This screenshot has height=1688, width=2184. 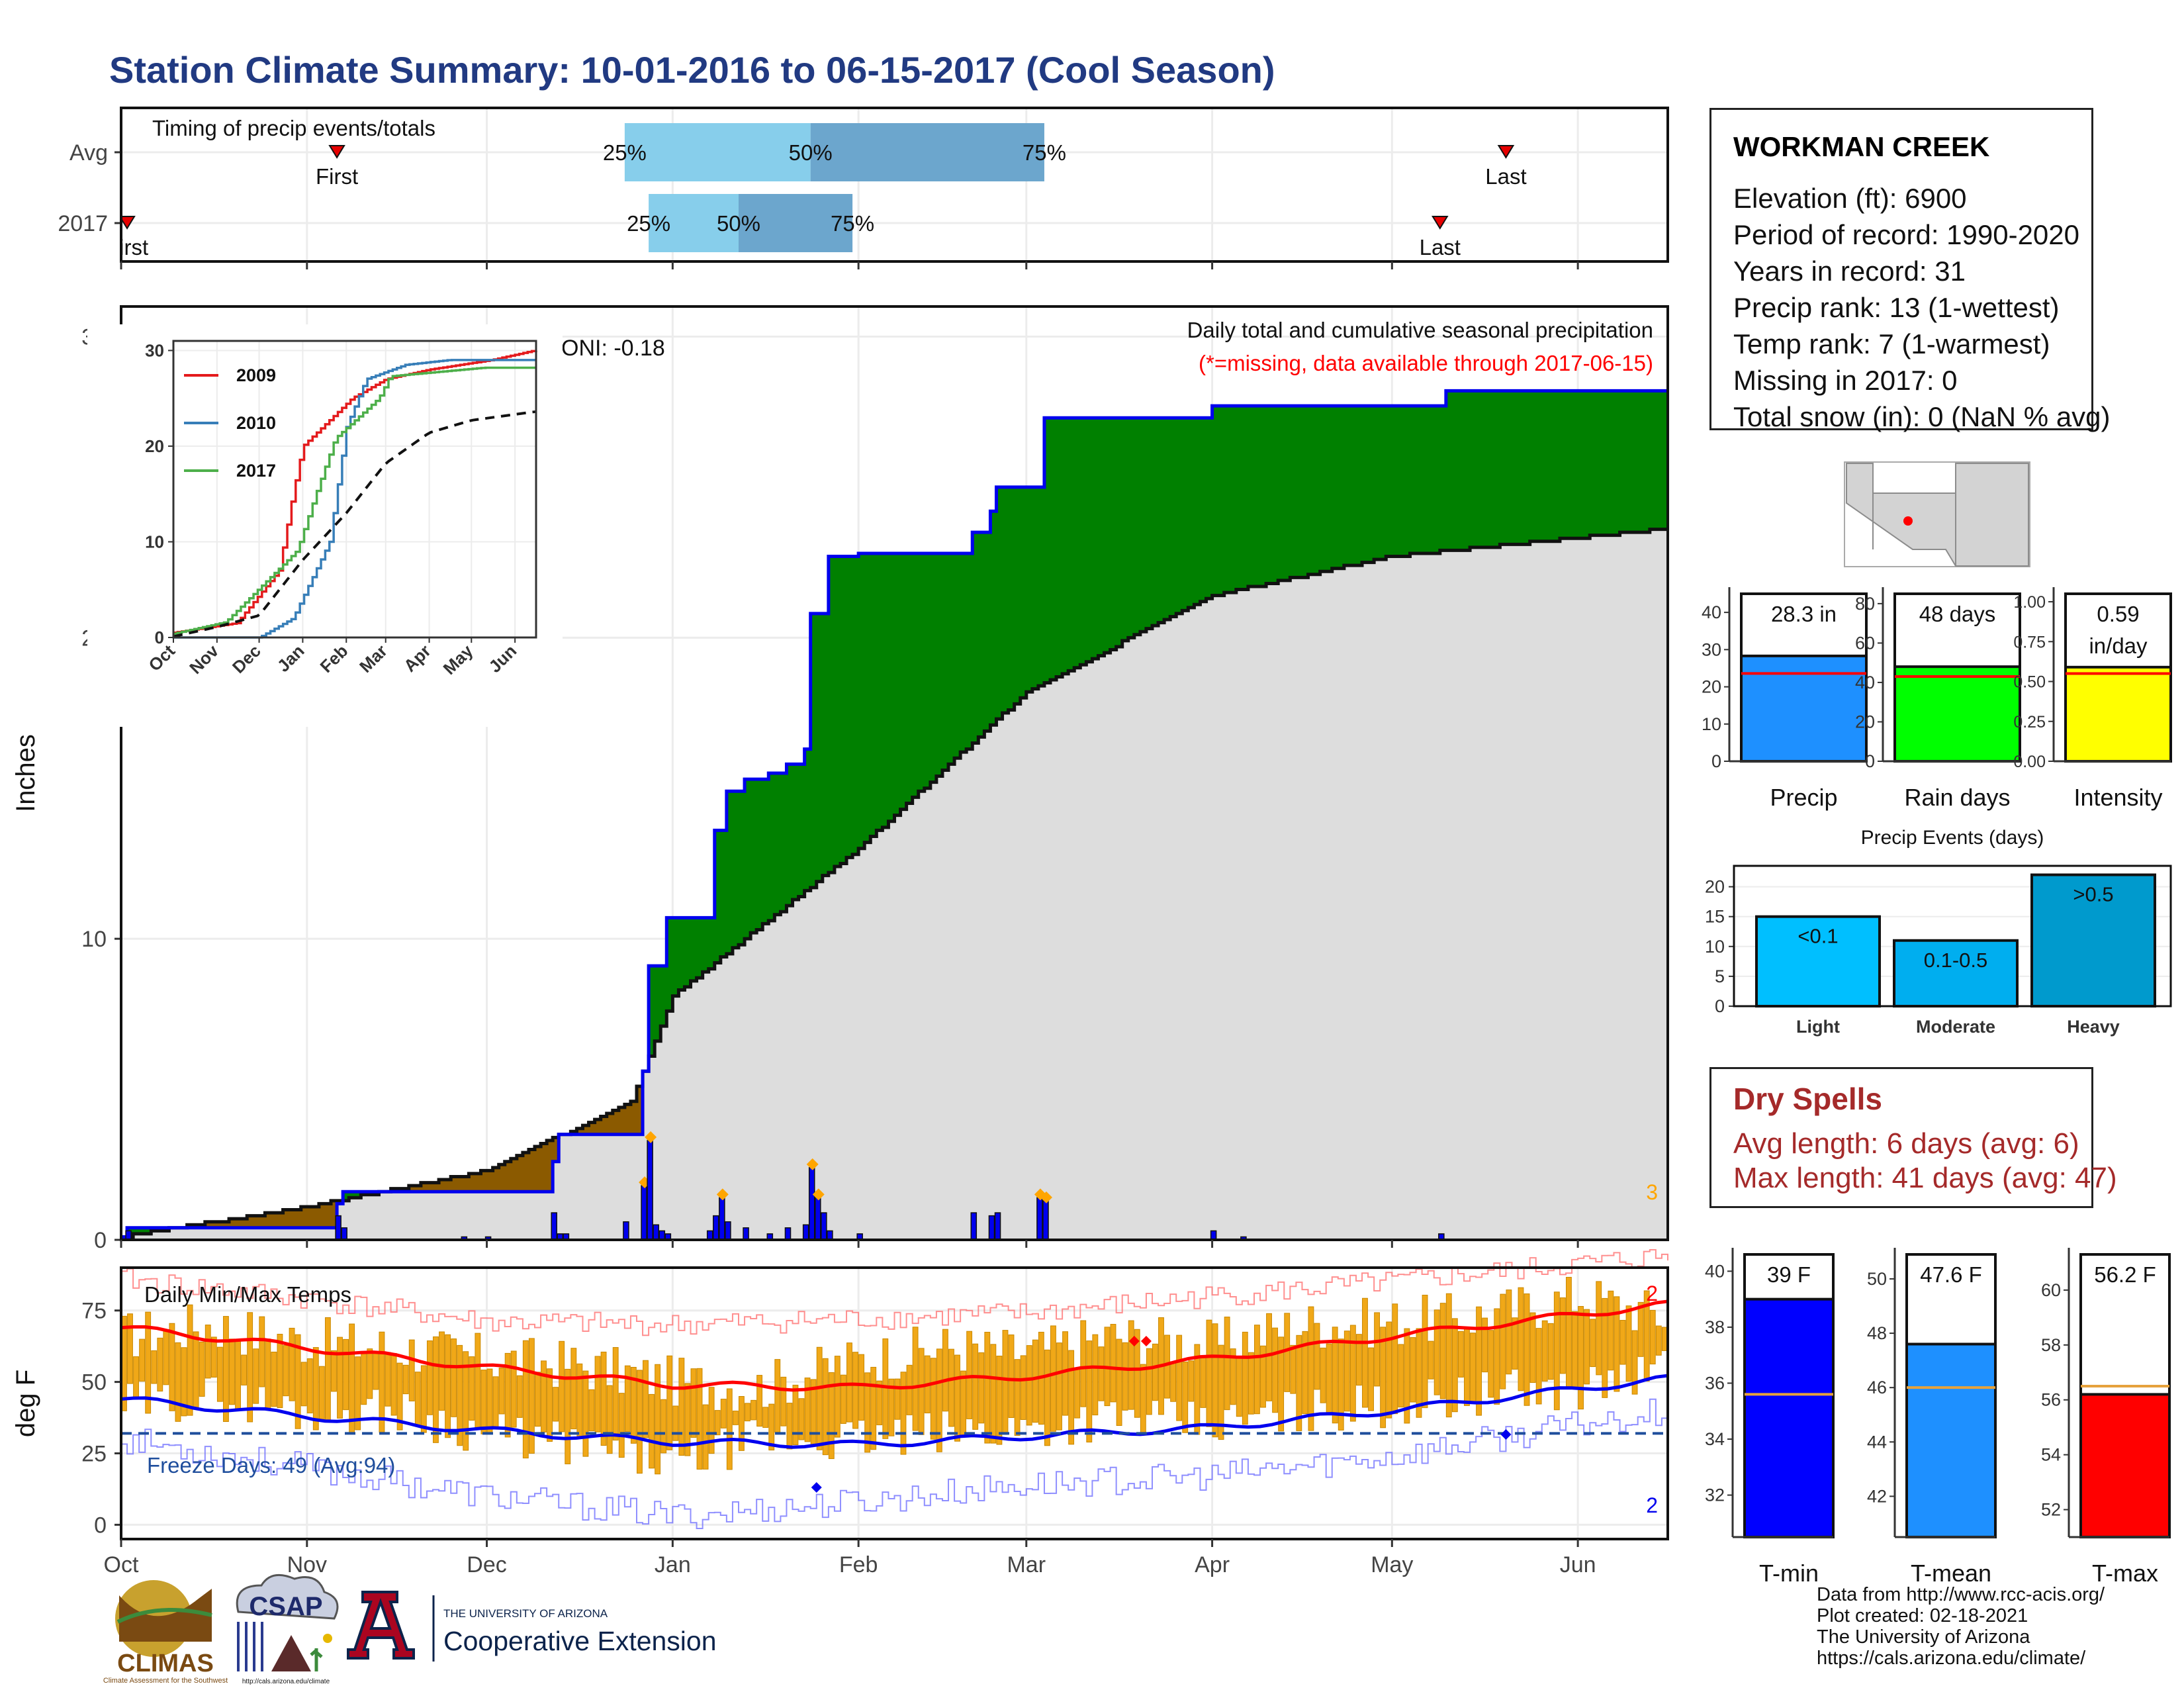 What do you see at coordinates (2125, 1274) in the screenshot?
I see `mini-bar-value-label: 56.2 F` at bounding box center [2125, 1274].